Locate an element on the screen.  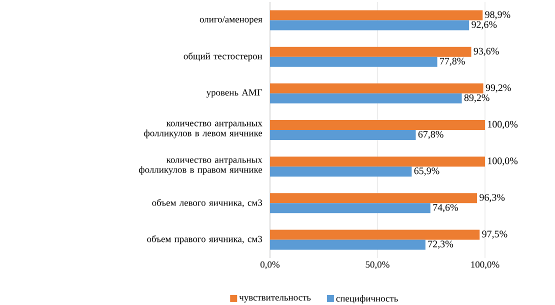
data-label: 89,2% is located at coordinates (477, 98).